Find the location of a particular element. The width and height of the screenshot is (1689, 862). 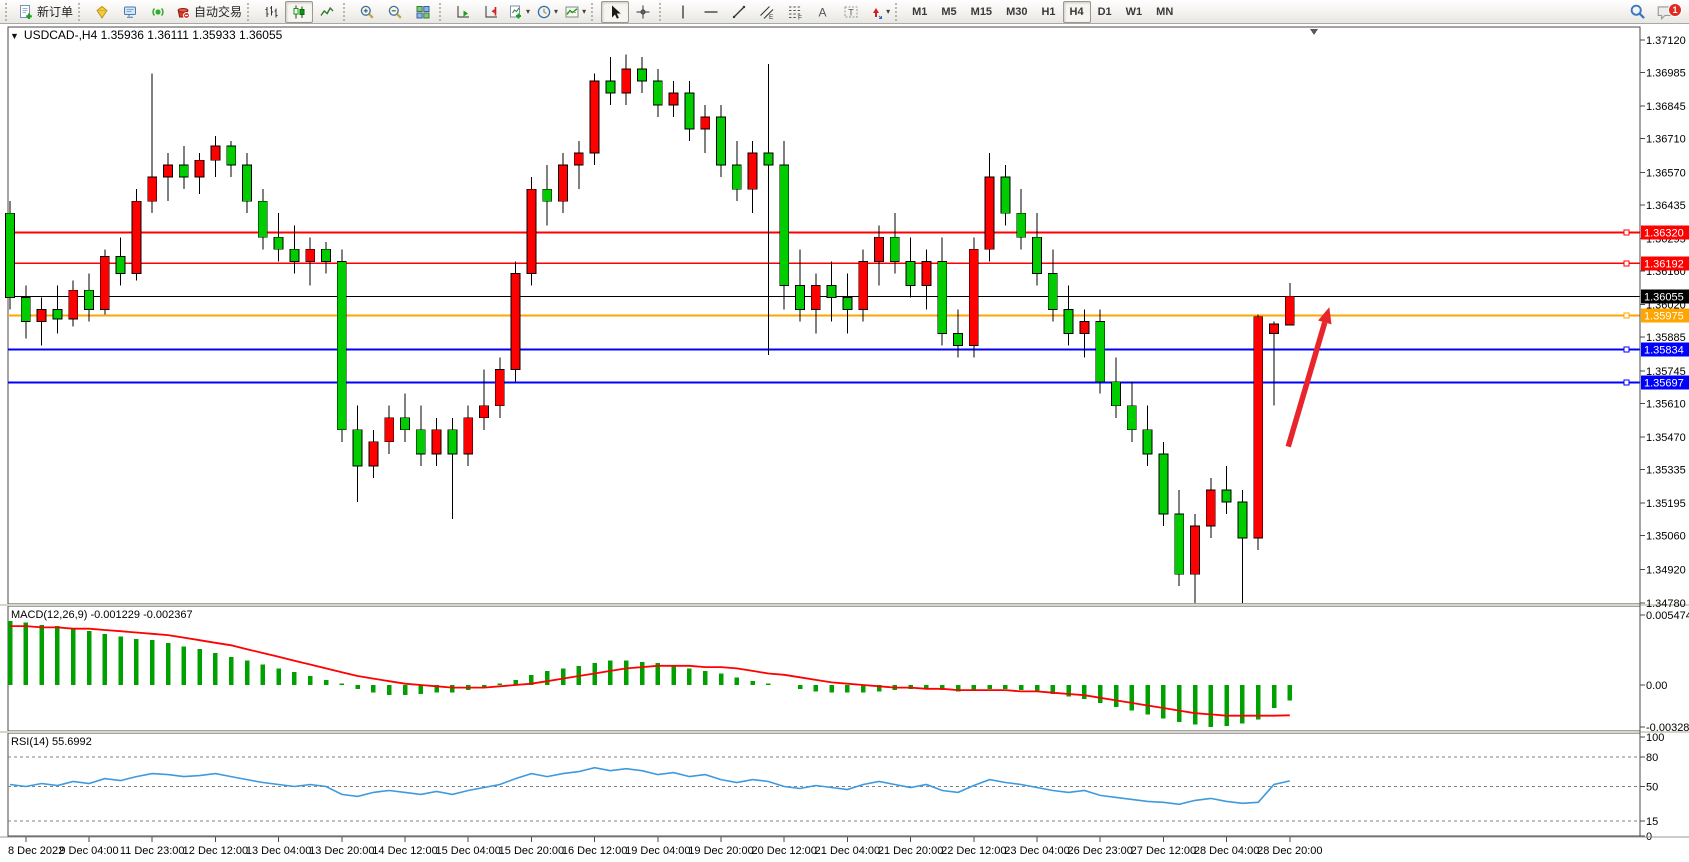

arrows-button: ▾ is located at coordinates (879, 12).